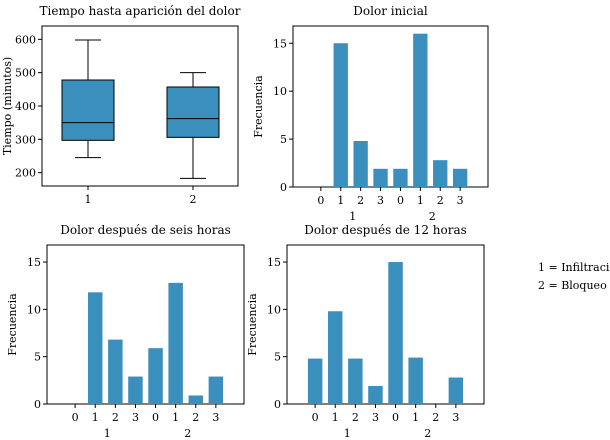 Image resolution: width=610 pixels, height=440 pixels. Describe the element at coordinates (187, 433) in the screenshot. I see `group-label-2-1: 2` at that location.